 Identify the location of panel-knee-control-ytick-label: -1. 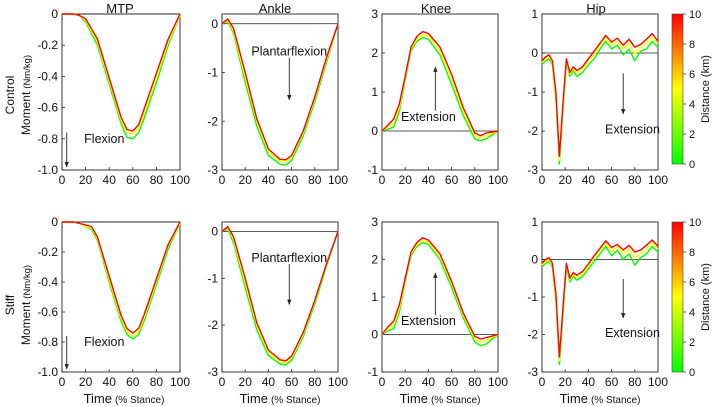
(372, 170).